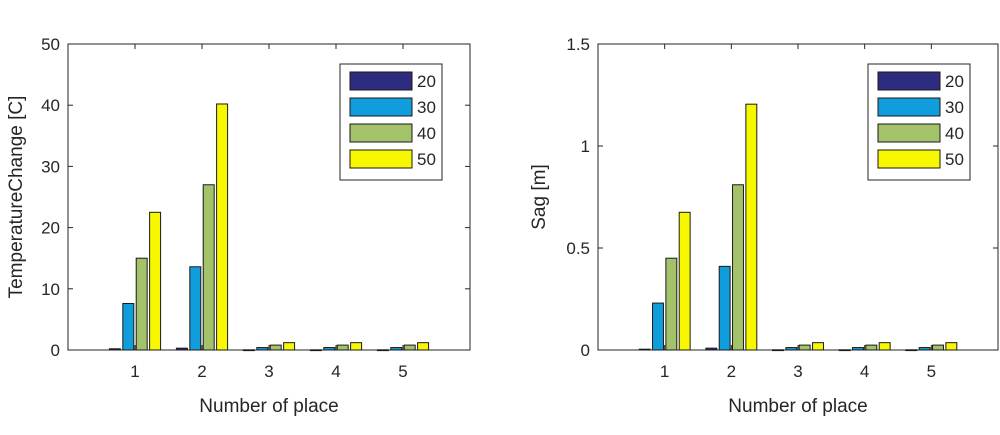  Describe the element at coordinates (50, 166) in the screenshot. I see `y-tick-label: 30` at that location.